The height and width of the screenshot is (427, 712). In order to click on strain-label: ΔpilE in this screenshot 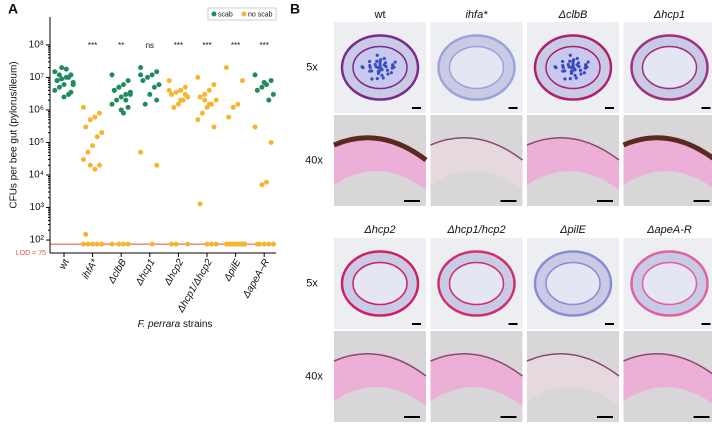, I will do `click(572, 230)`.